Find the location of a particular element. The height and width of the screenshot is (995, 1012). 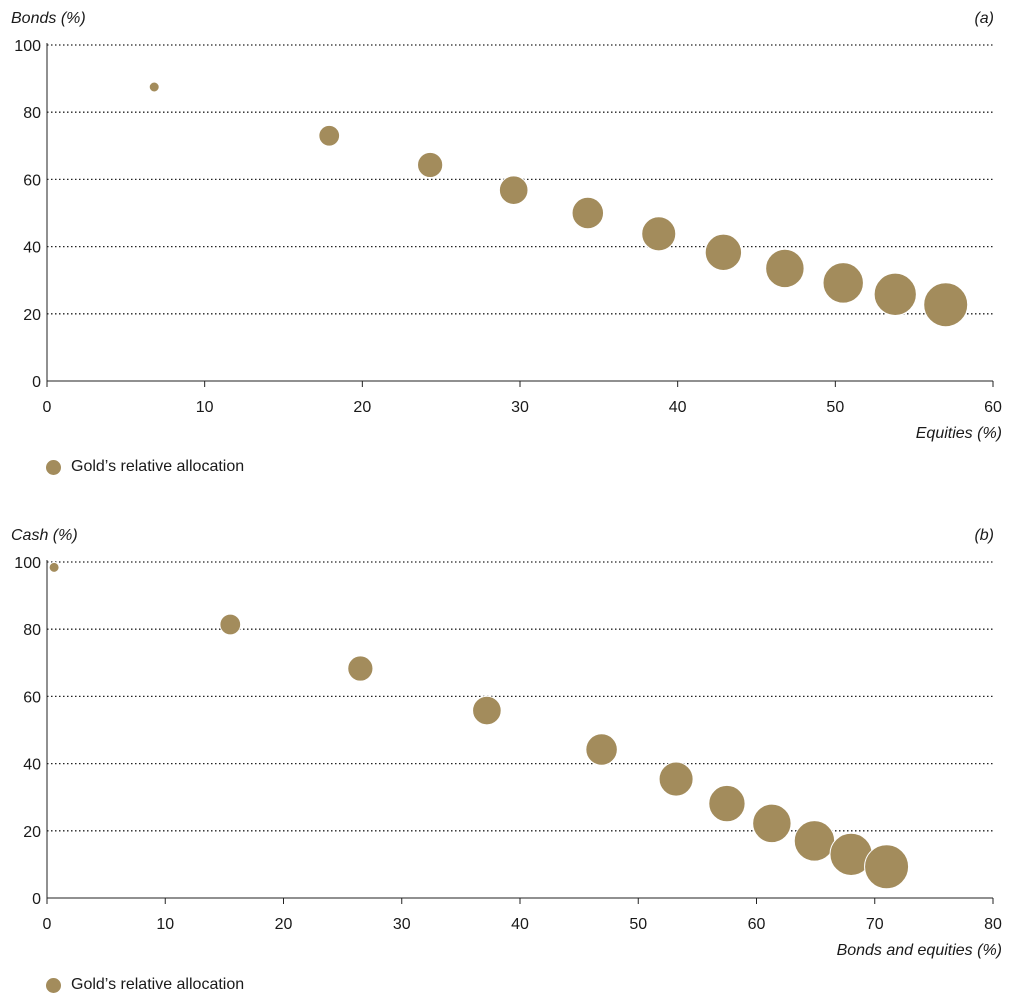

x-axis-title: Bonds and equities (%) is located at coordinates (919, 950).